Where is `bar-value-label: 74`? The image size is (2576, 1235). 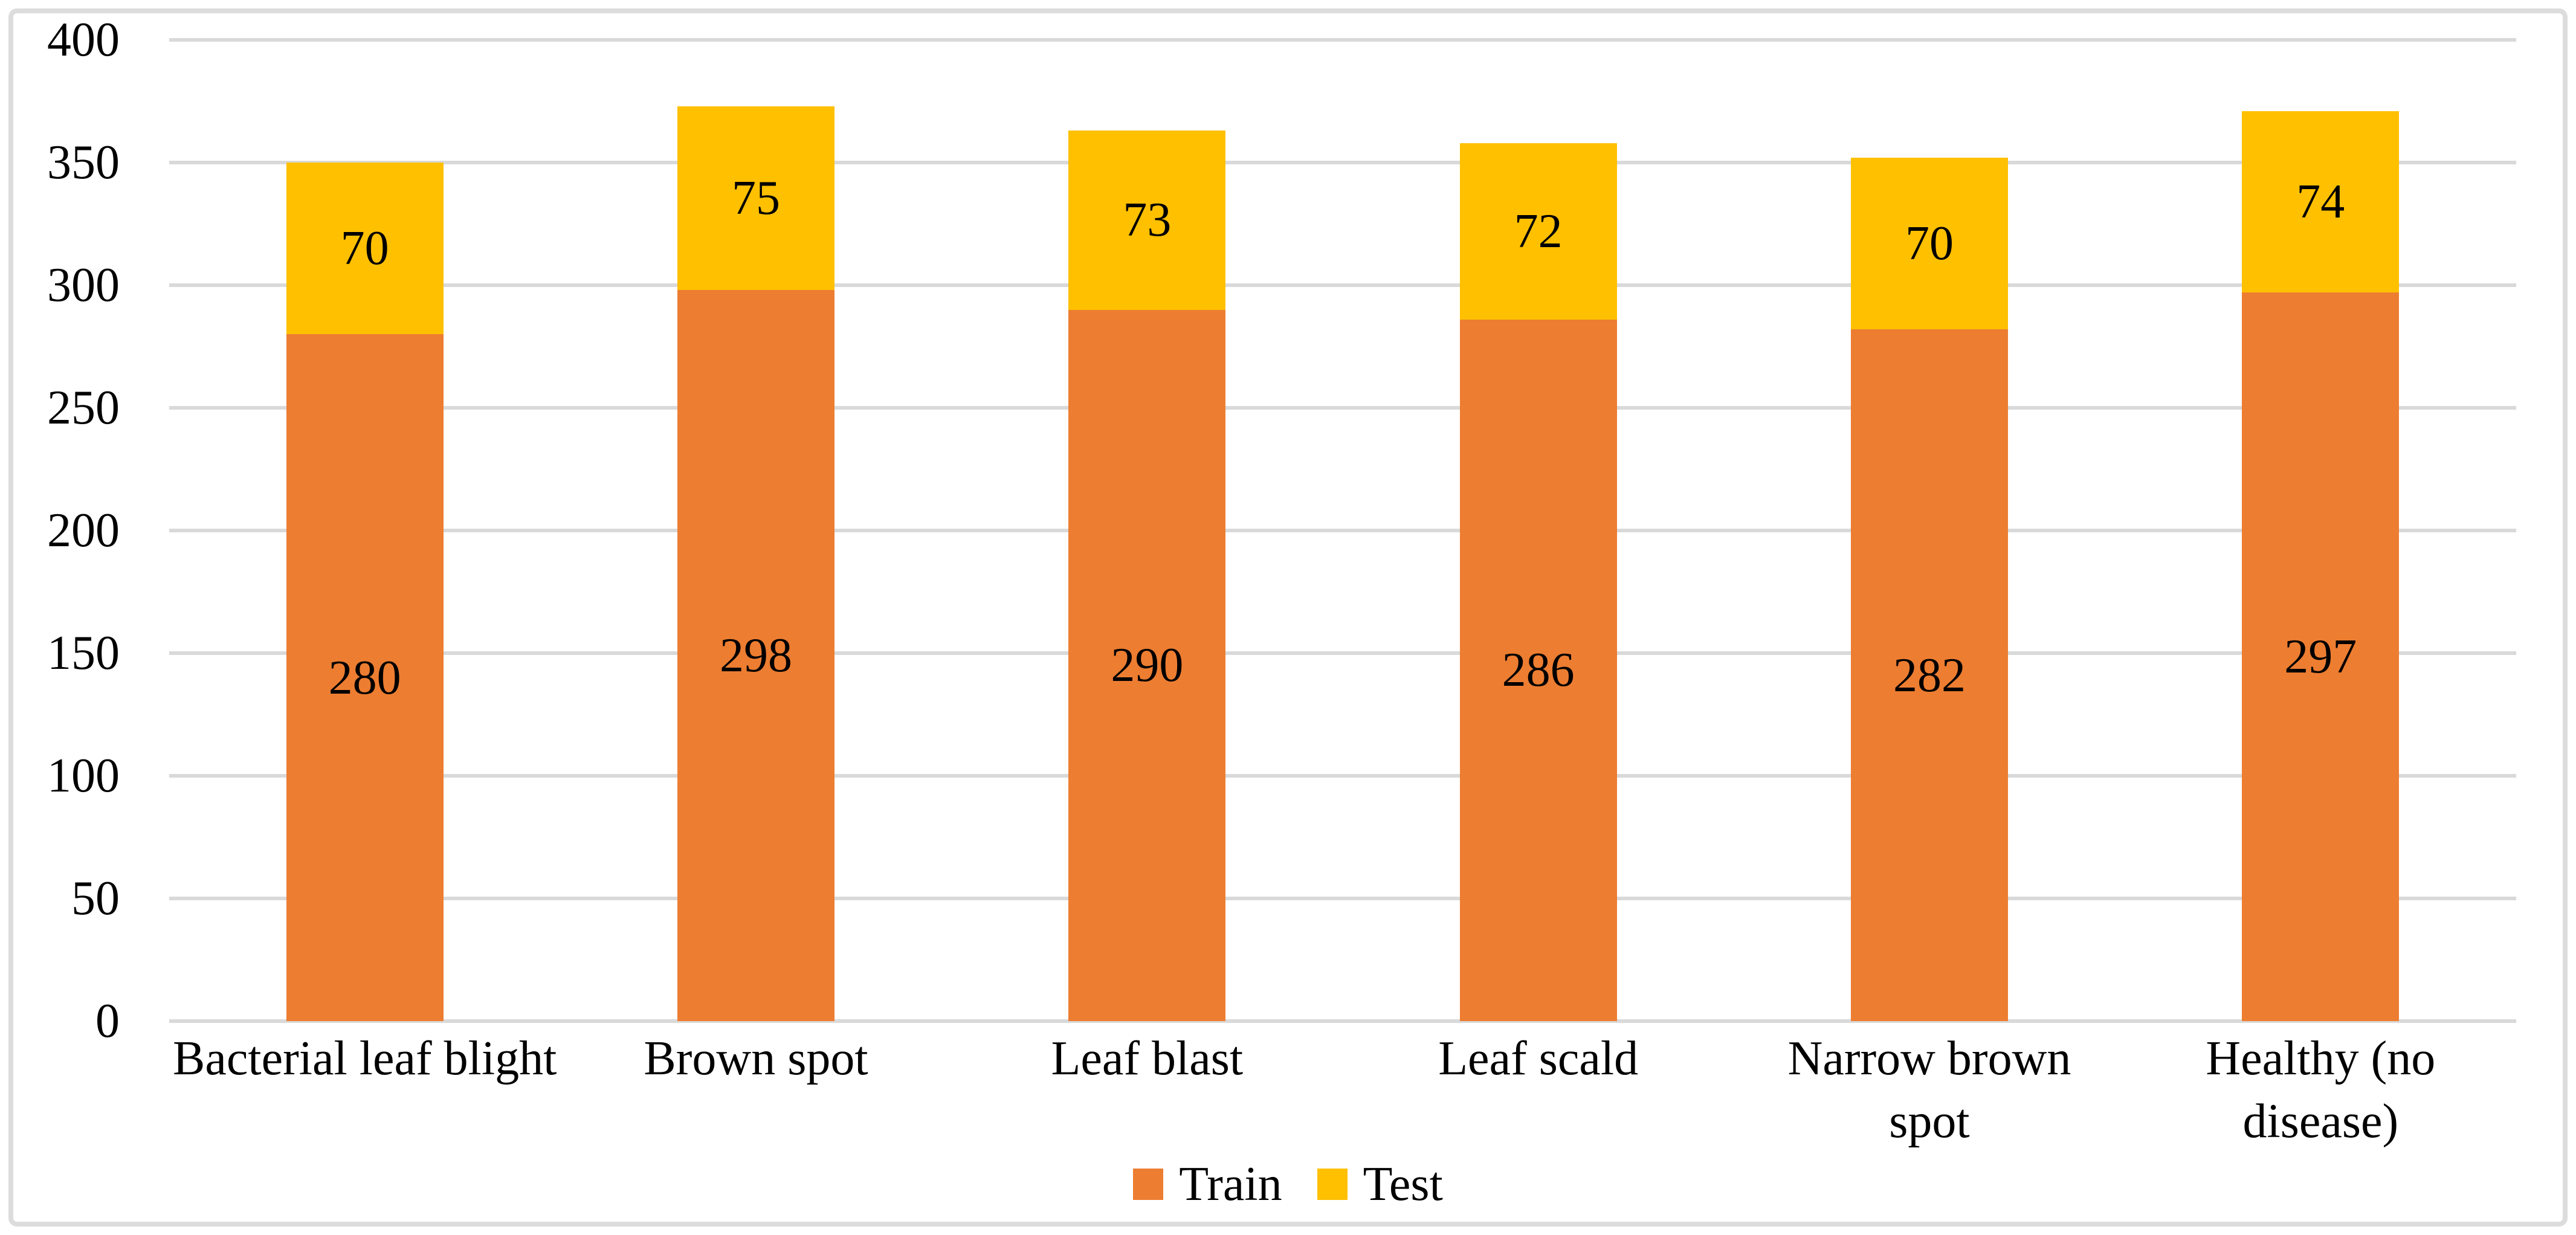
bar-value-label: 74 is located at coordinates (2320, 202).